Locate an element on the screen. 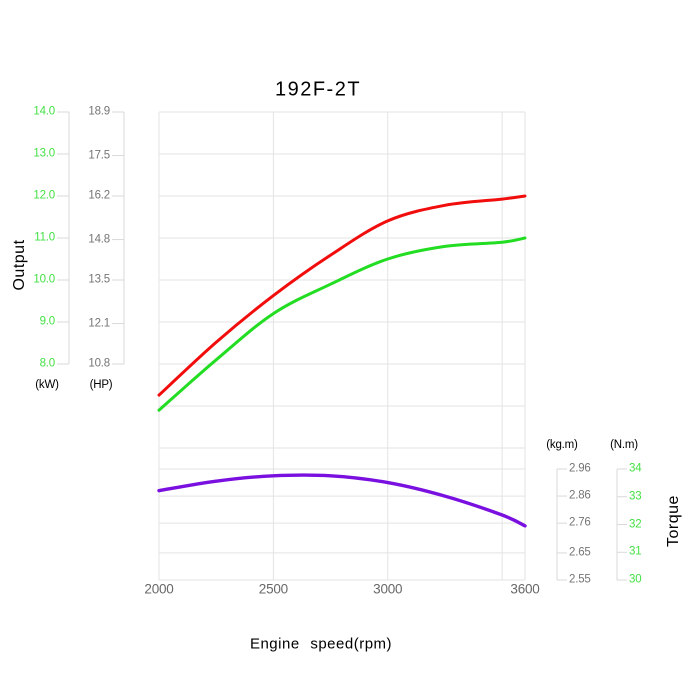  nm-unit-caption: (N.m) is located at coordinates (624, 445).